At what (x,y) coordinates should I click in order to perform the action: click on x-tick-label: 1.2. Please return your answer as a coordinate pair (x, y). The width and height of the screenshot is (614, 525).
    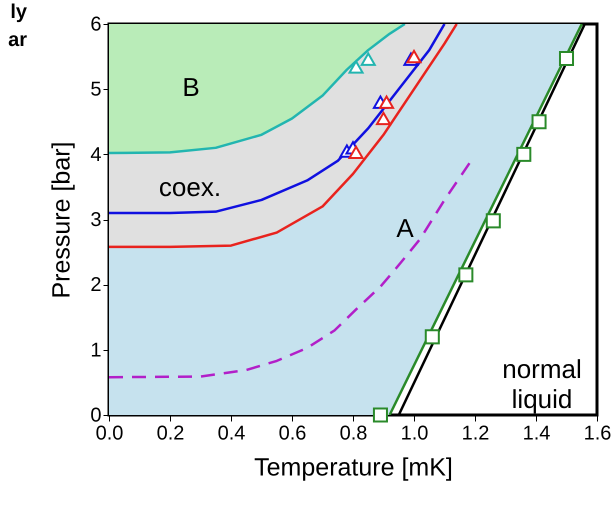
    Looking at the image, I should click on (476, 433).